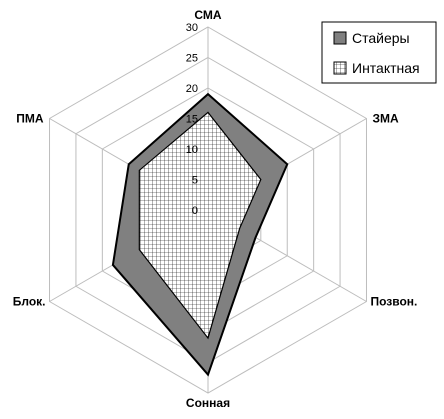 This screenshot has width=444, height=419. Describe the element at coordinates (379, 52) in the screenshot. I see `legend: Стайеры Интактная` at that location.